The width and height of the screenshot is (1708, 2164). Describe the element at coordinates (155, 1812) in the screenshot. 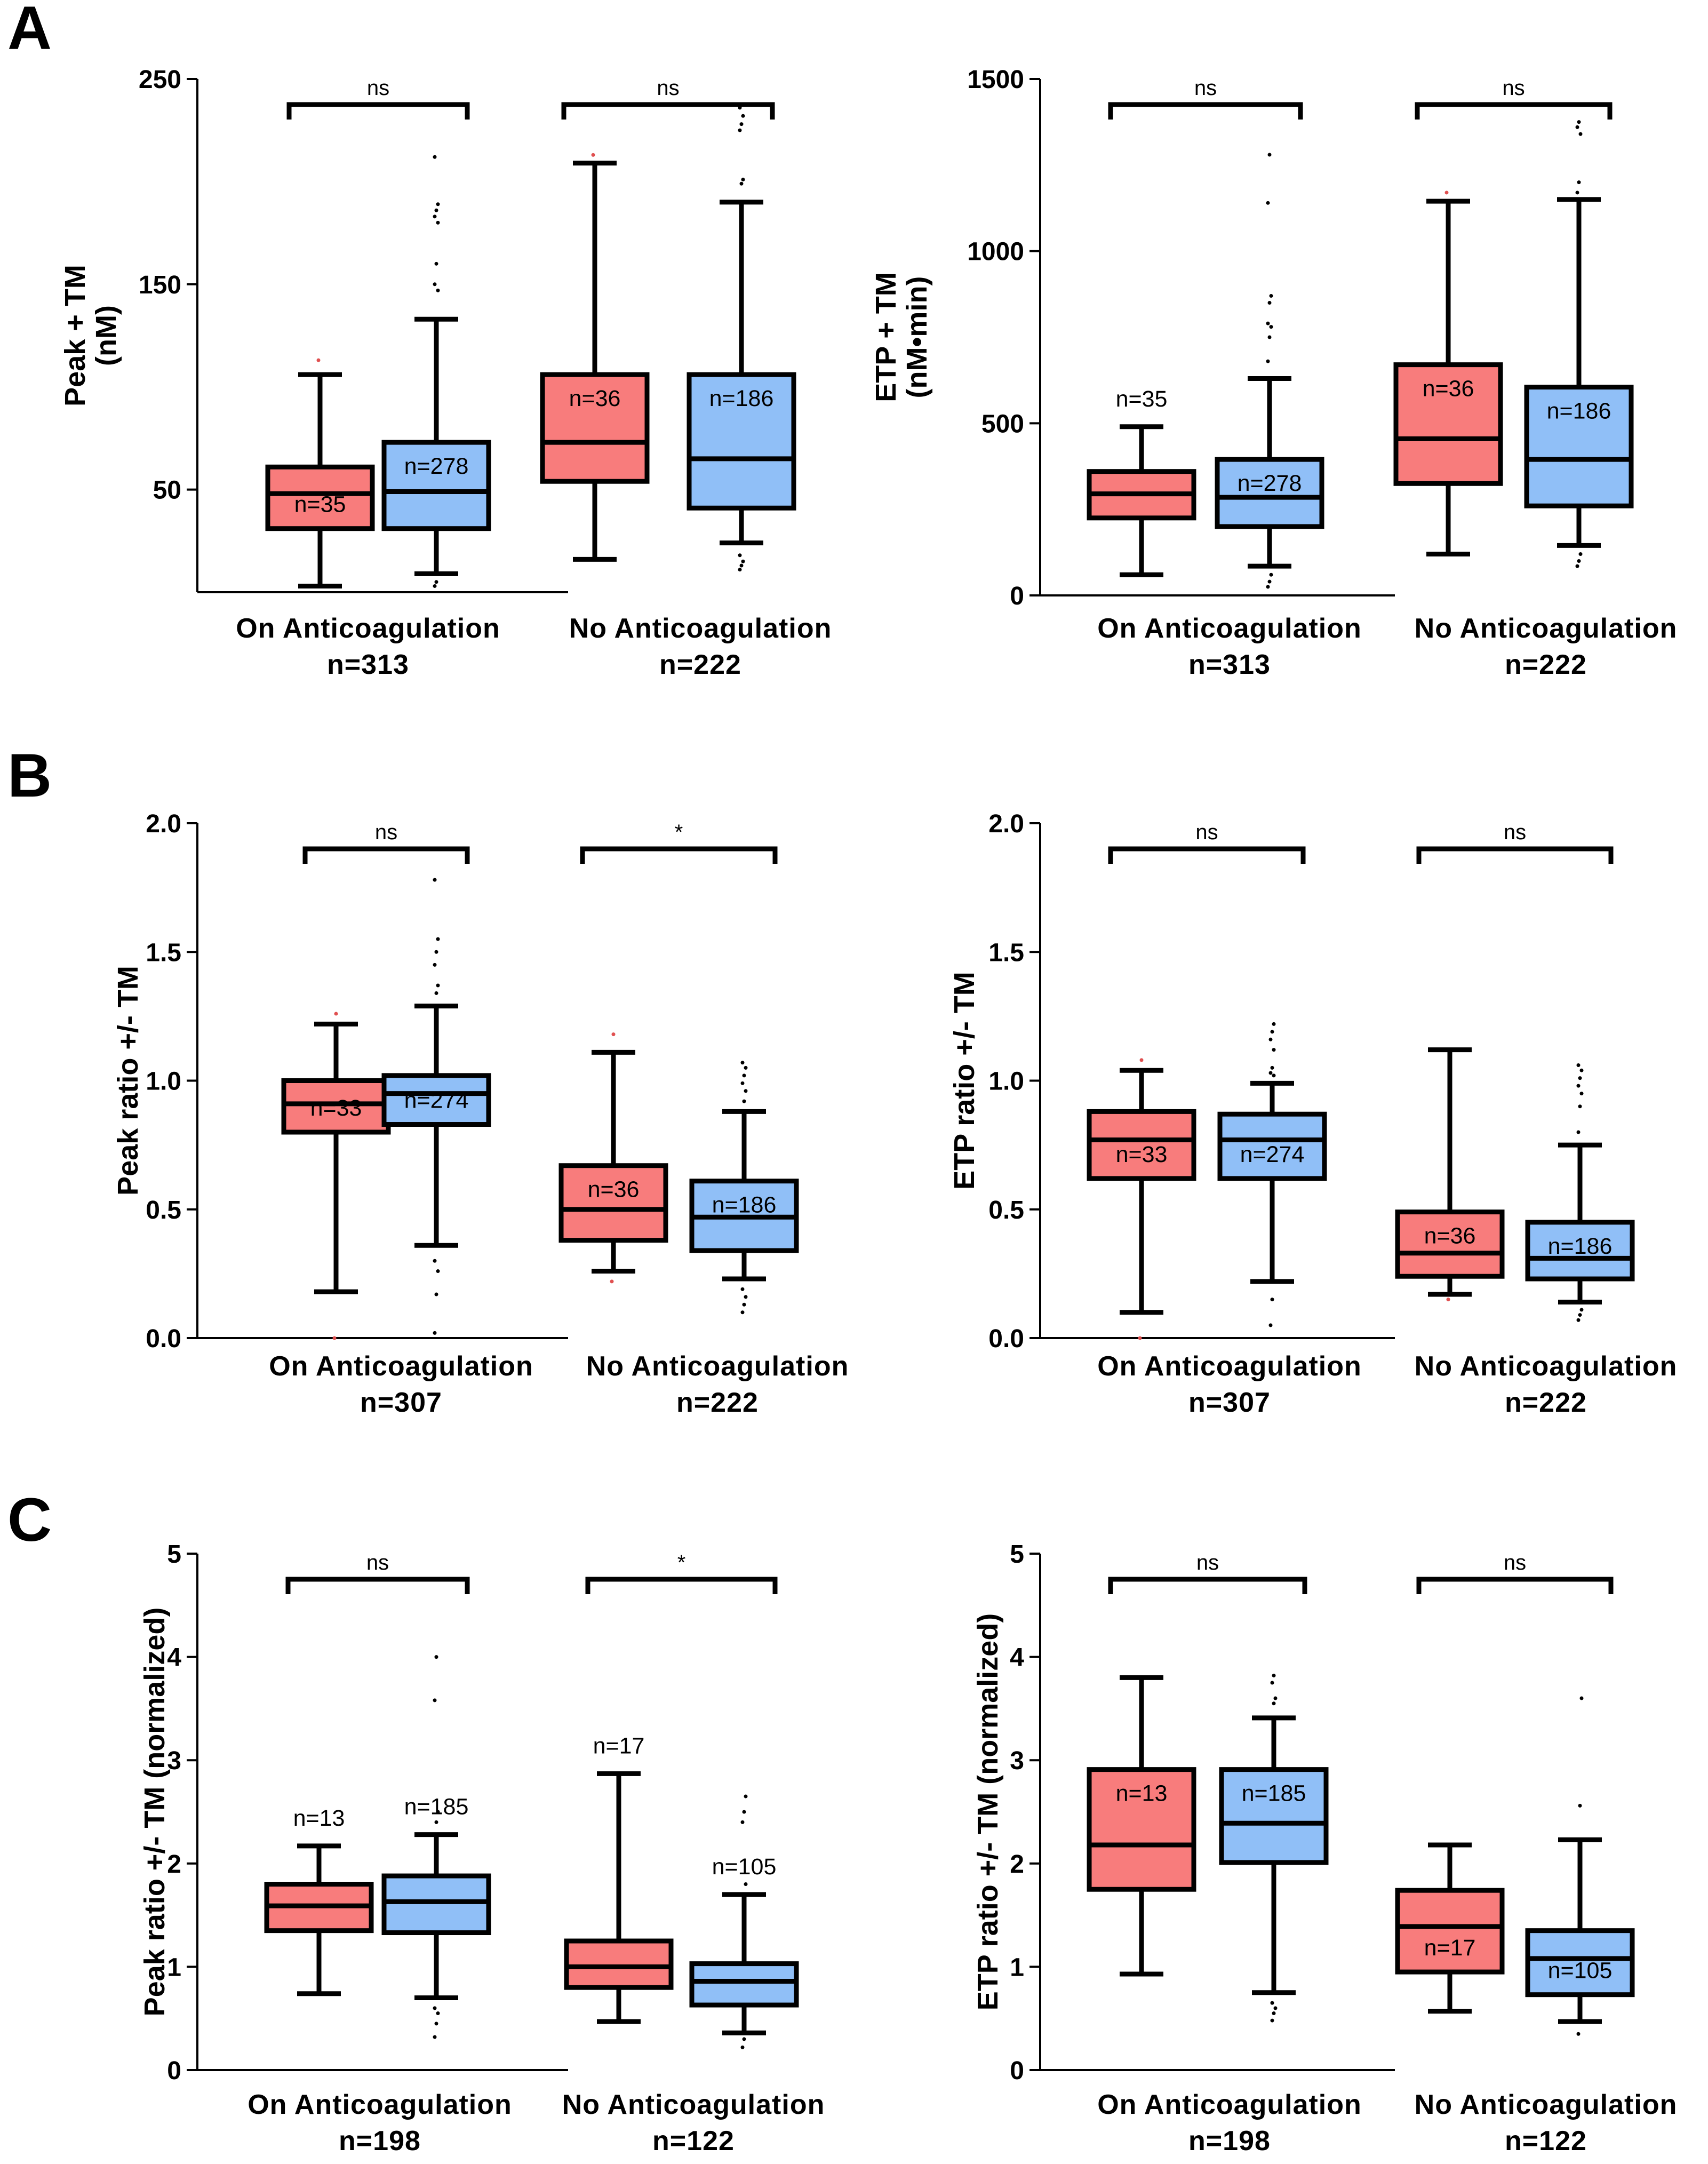

I see `y-axis-title-line: Peak ratio +/- TM (normalized)` at that location.